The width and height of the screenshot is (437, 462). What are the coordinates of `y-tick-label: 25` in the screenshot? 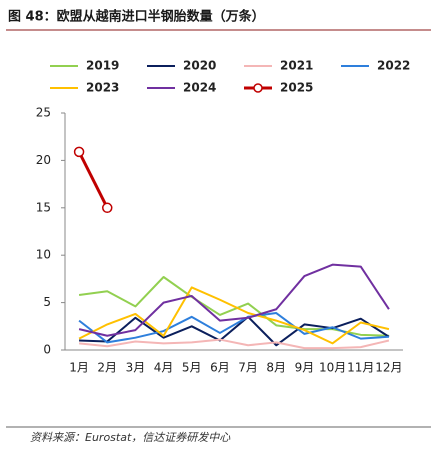 It's located at (43, 113).